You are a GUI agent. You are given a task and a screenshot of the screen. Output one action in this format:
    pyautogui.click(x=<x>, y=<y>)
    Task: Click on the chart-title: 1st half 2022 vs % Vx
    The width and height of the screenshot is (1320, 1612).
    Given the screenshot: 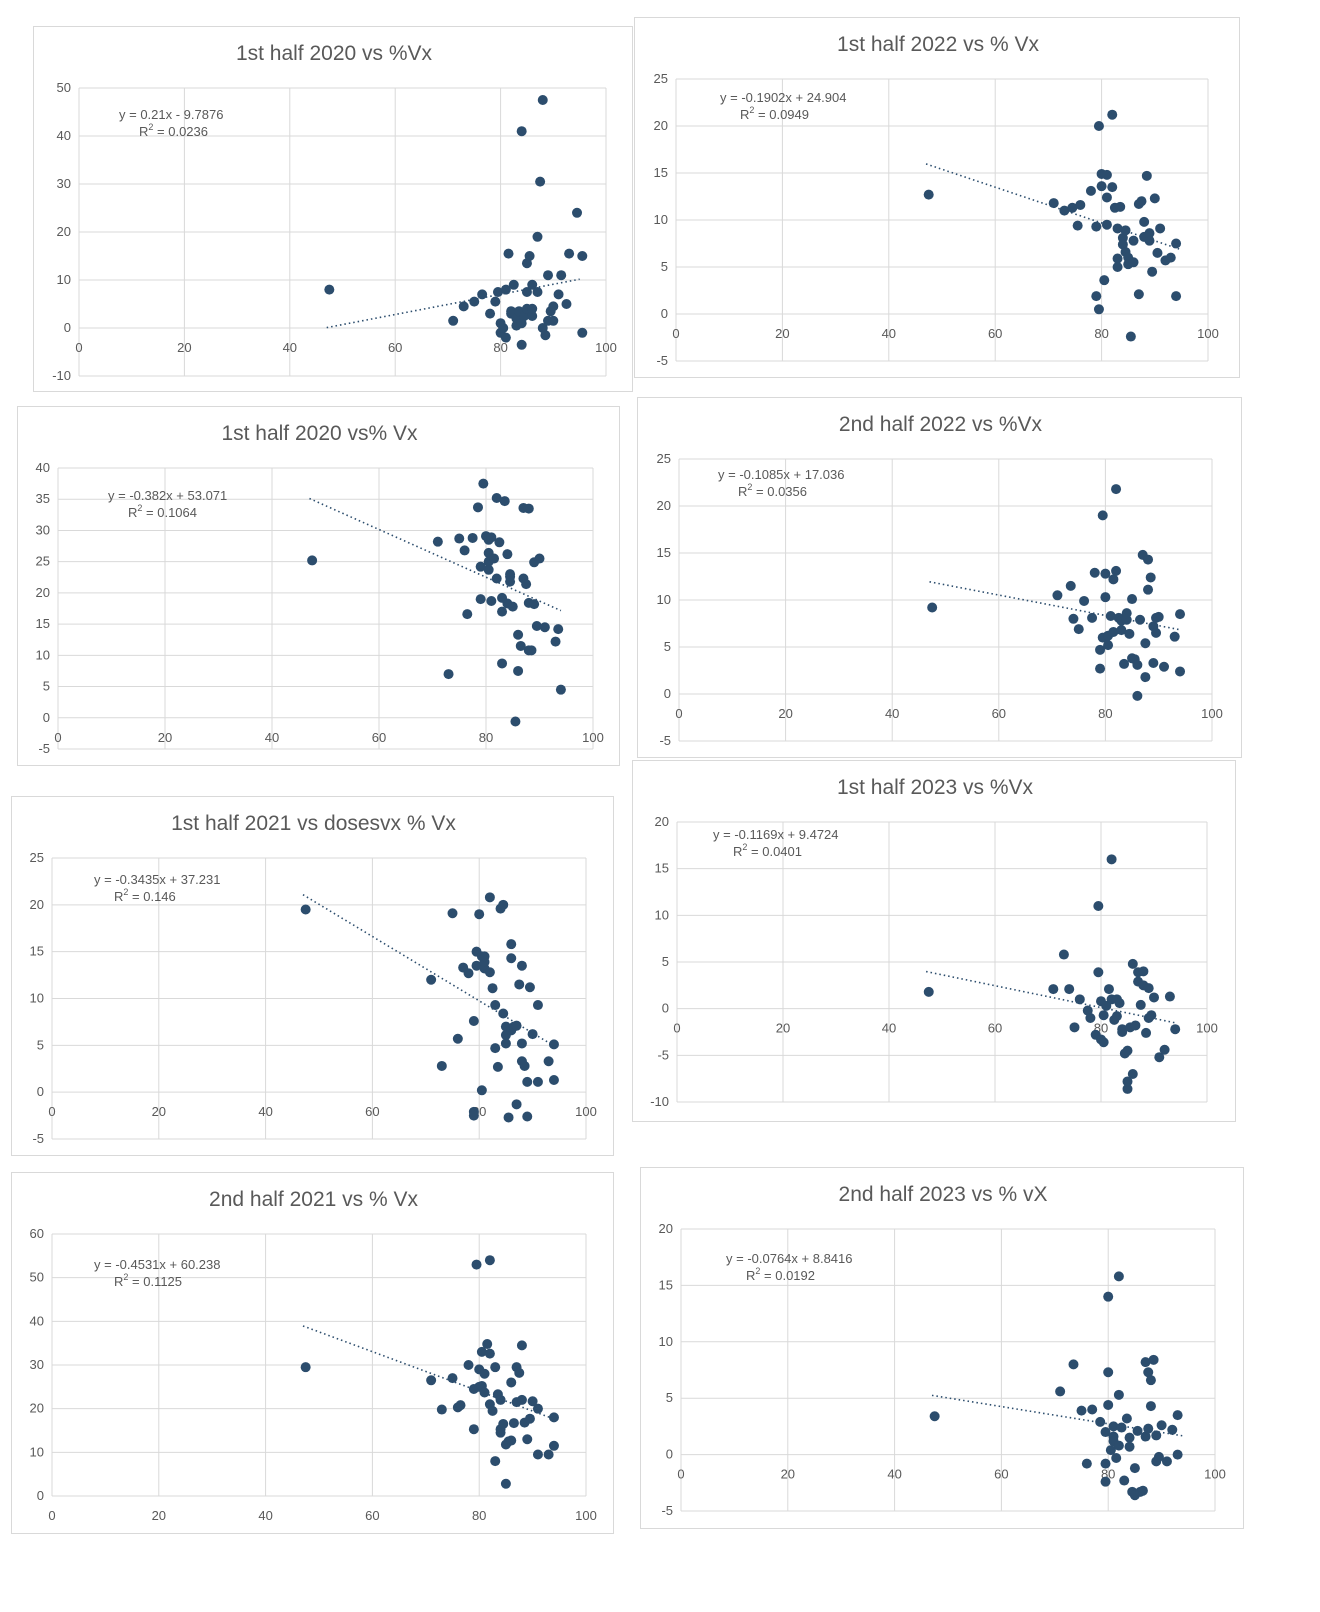 What is the action you would take?
    pyautogui.click(x=938, y=44)
    